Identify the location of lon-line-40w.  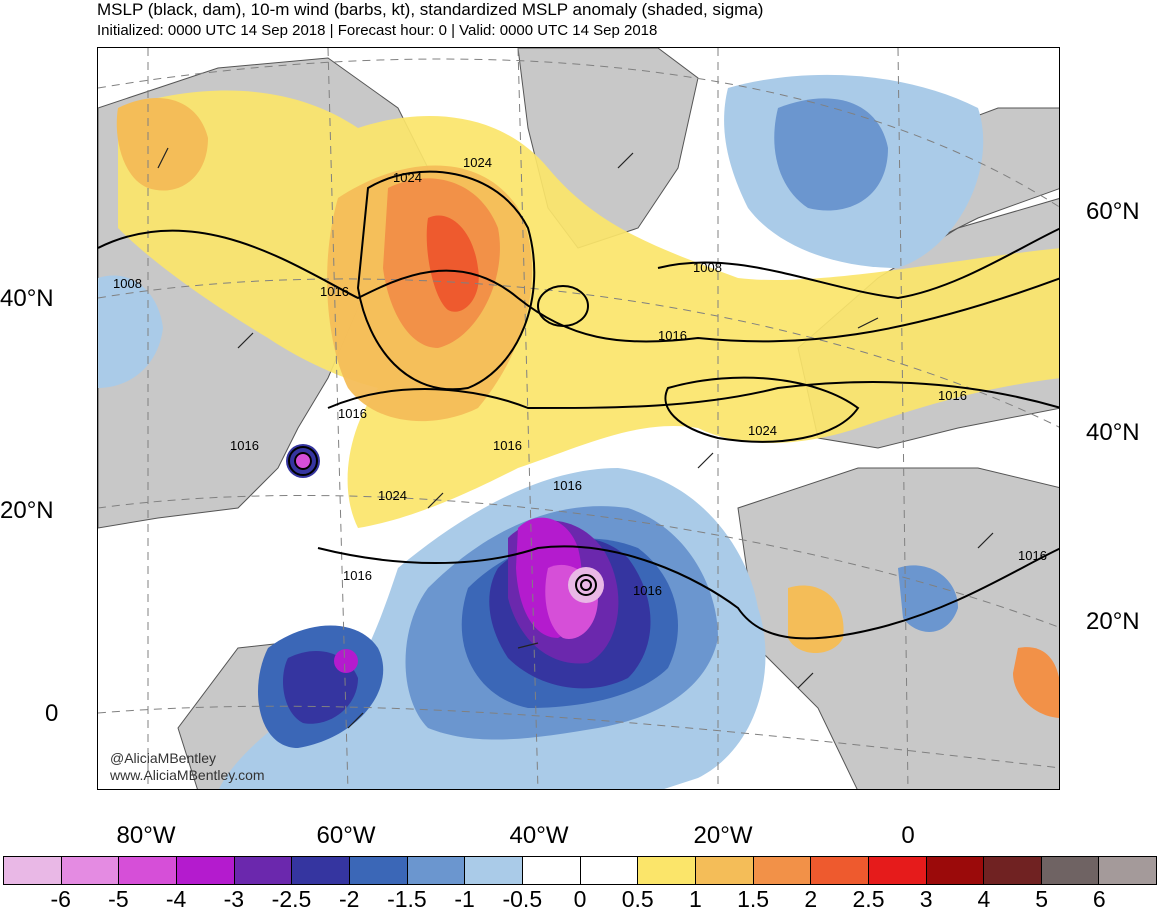
(528, 418).